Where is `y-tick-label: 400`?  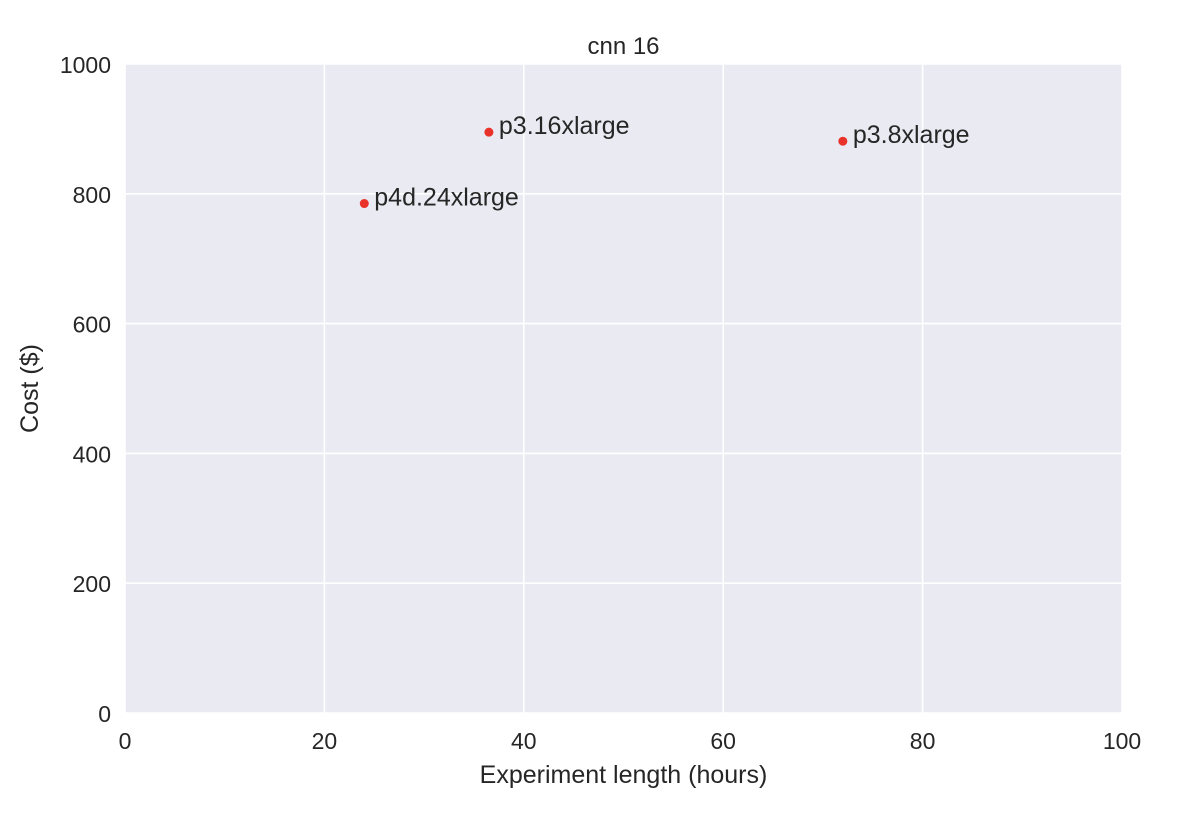 y-tick-label: 400 is located at coordinates (92, 454).